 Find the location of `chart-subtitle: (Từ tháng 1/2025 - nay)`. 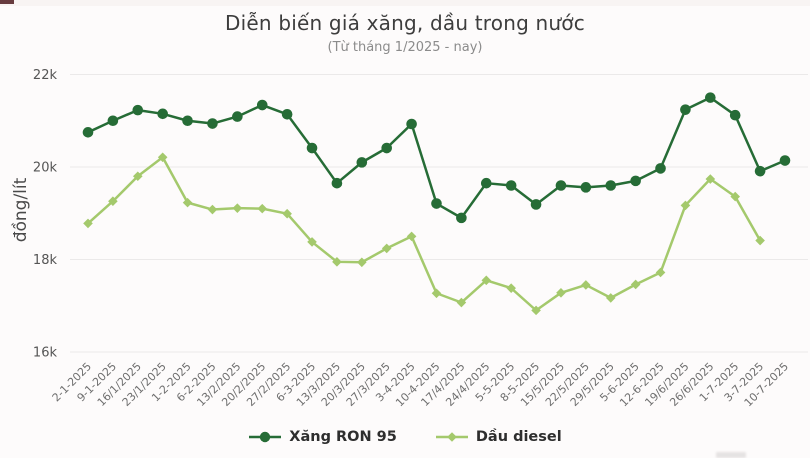

chart-subtitle: (Từ tháng 1/2025 - nay) is located at coordinates (405, 47).